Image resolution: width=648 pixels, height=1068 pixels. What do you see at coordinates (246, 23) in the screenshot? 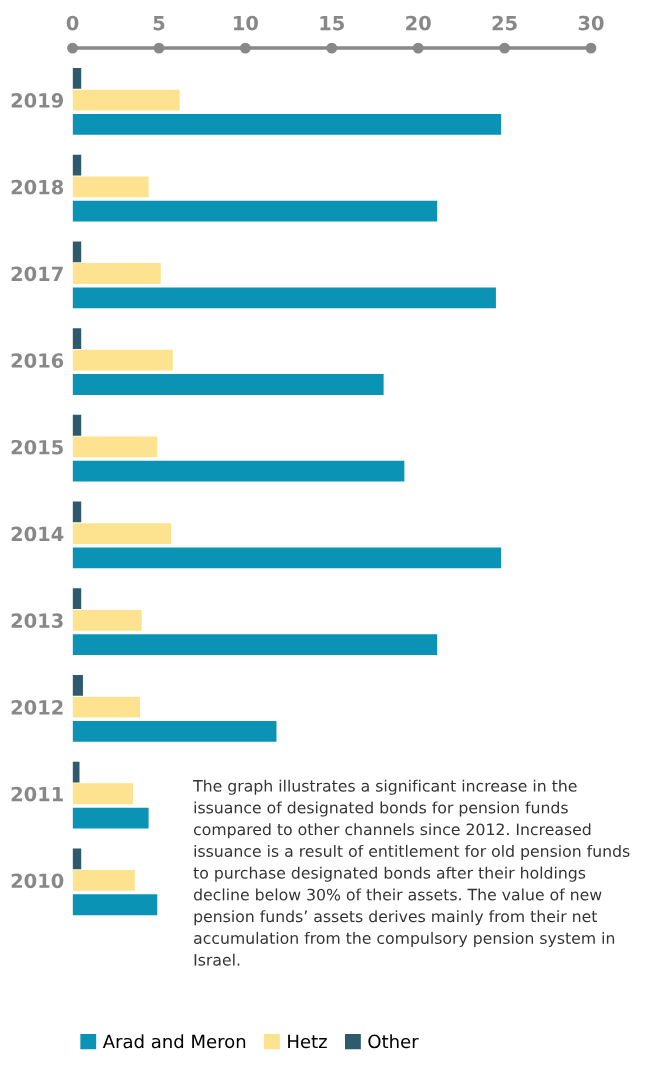
I see `x-tick-label: 10` at bounding box center [246, 23].